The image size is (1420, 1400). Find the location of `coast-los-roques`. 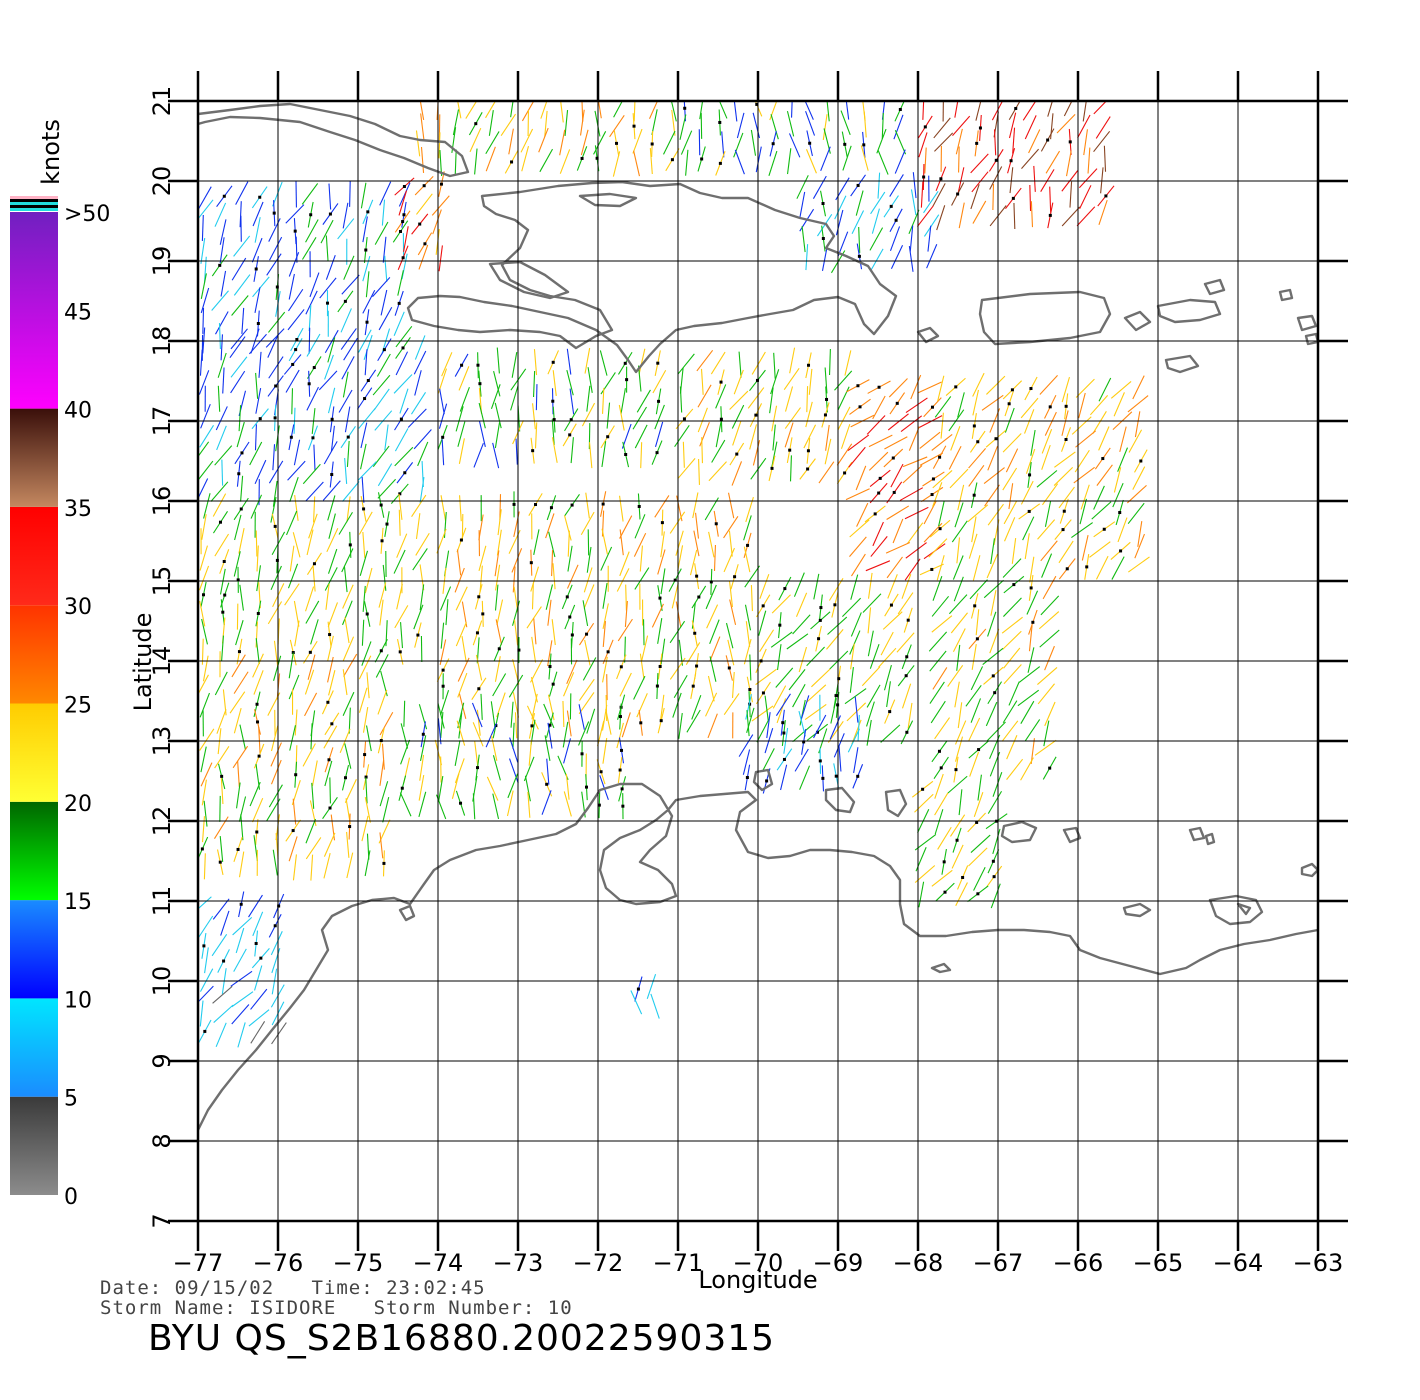

coast-los-roques is located at coordinates (1041, 832).